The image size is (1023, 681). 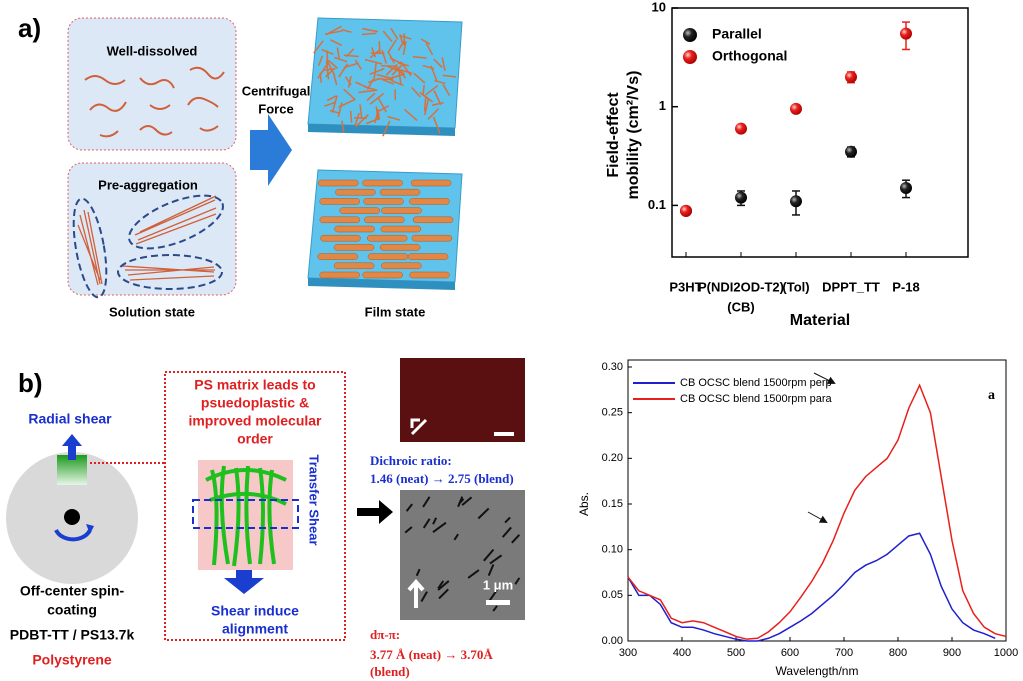 I want to click on caption: alignment, so click(x=255, y=629).